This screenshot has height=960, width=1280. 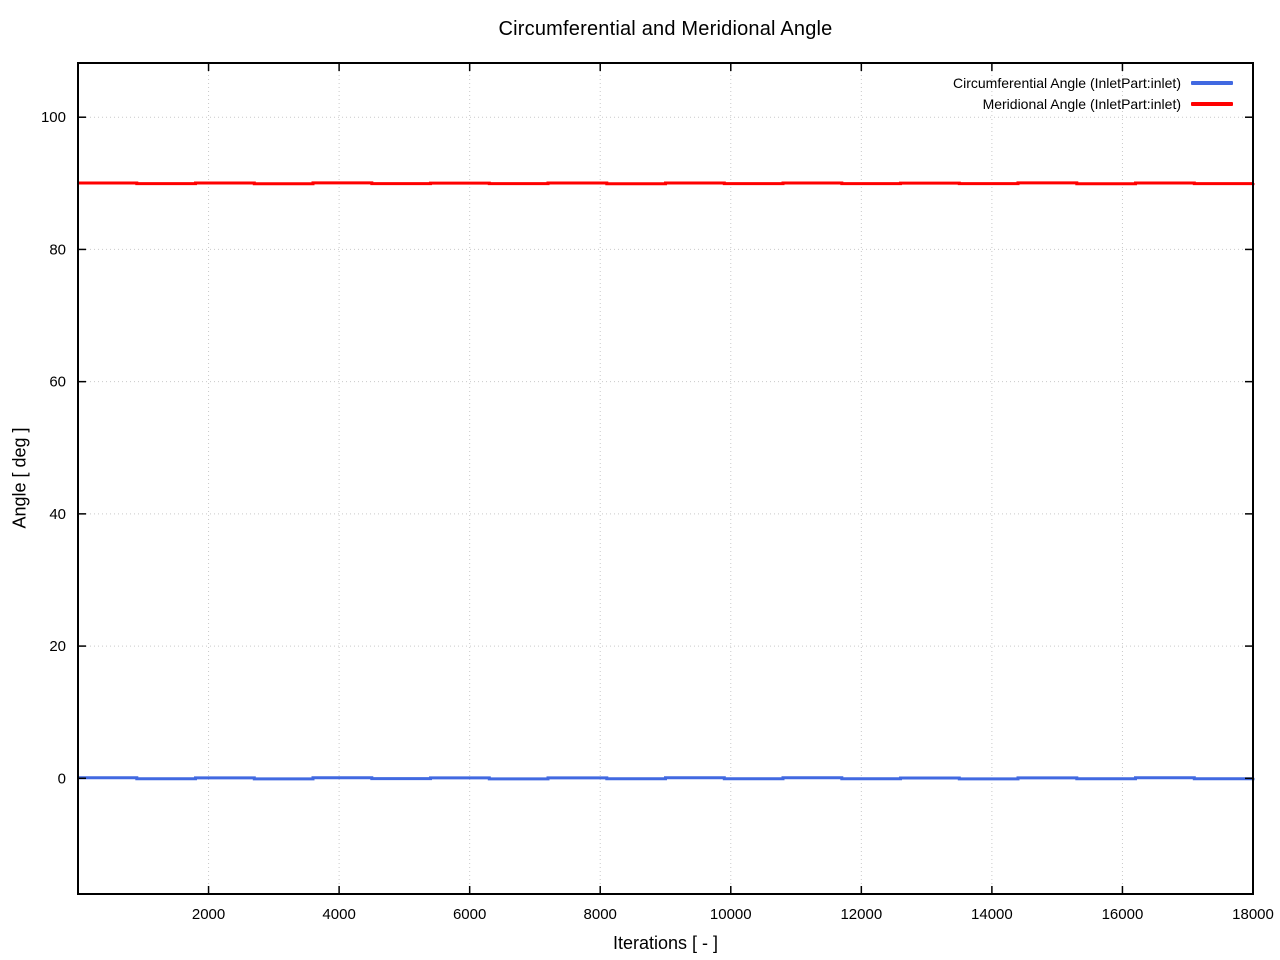 I want to click on x-tick-label: 14000, so click(x=992, y=914).